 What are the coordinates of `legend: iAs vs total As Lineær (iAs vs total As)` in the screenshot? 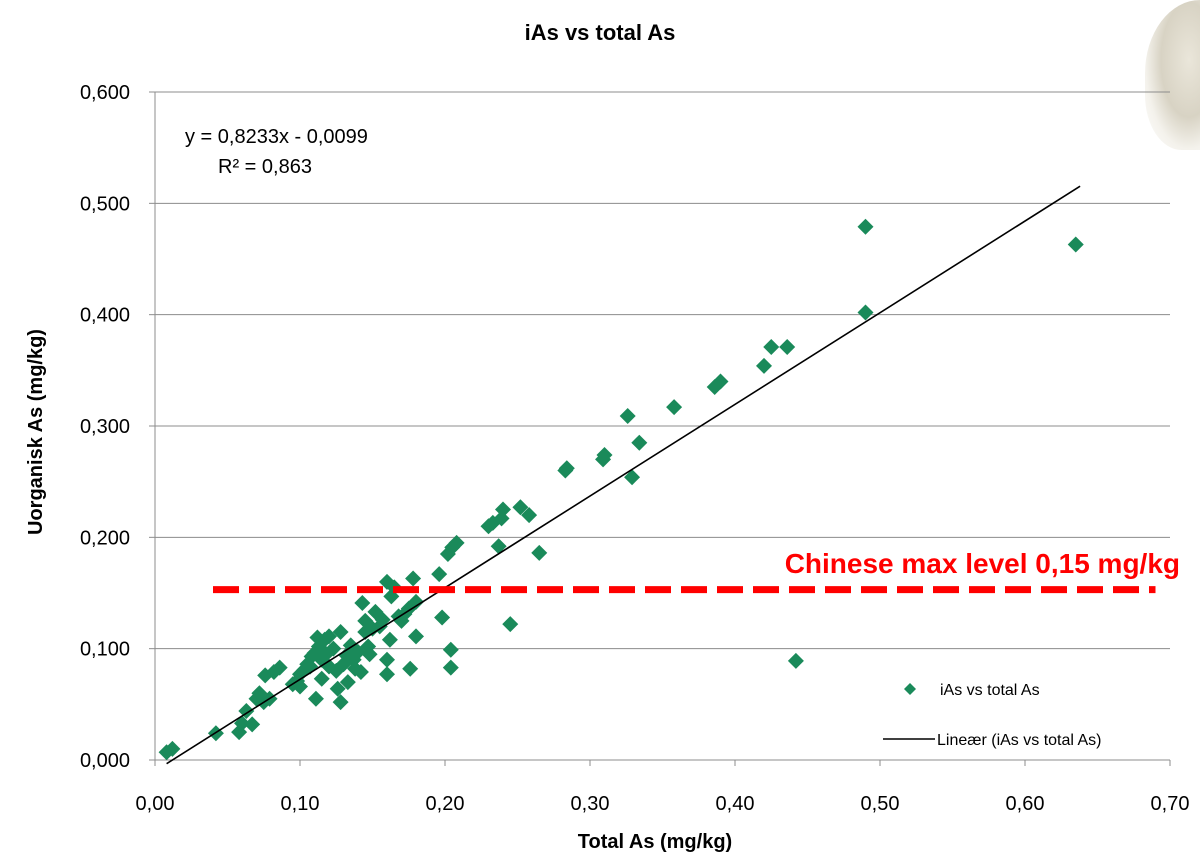 It's located at (992, 715).